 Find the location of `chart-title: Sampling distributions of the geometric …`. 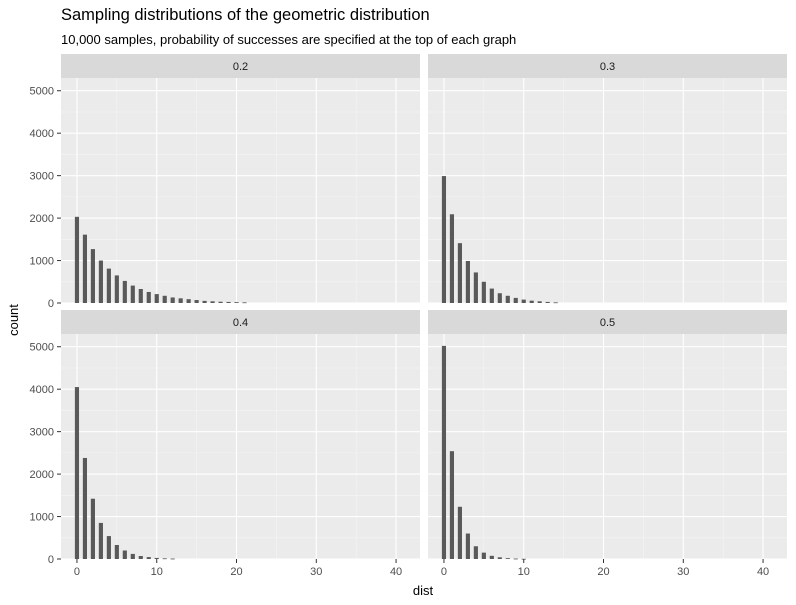

chart-title: Sampling distributions of the geometric … is located at coordinates (245, 15).